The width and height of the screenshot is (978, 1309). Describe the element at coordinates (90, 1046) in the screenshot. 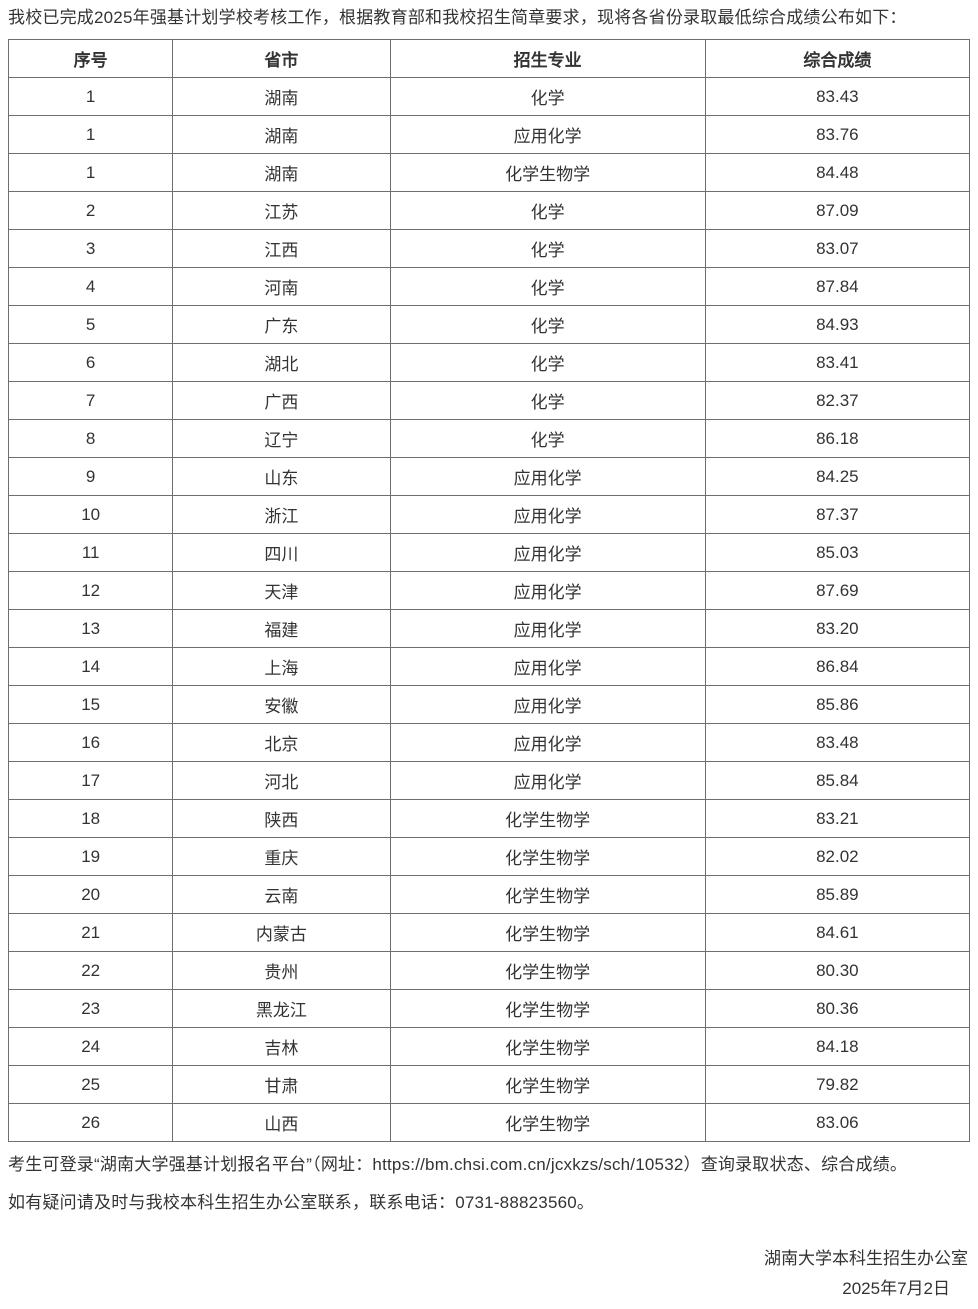

I see `table-cell-index: 24` at that location.